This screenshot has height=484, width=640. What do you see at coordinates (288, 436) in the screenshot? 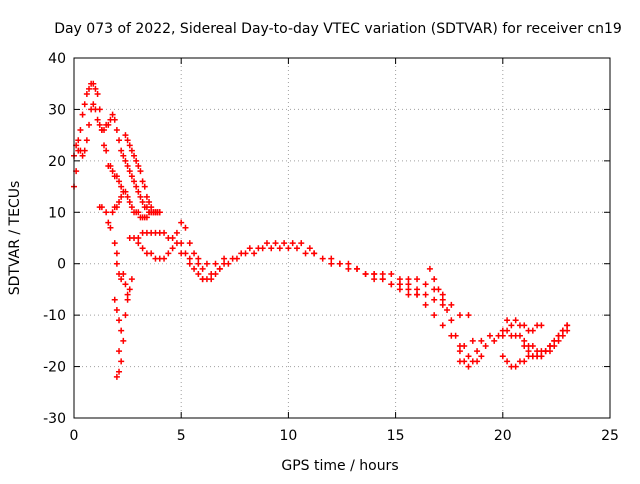
I see `x-tick-label: 10` at bounding box center [288, 436].